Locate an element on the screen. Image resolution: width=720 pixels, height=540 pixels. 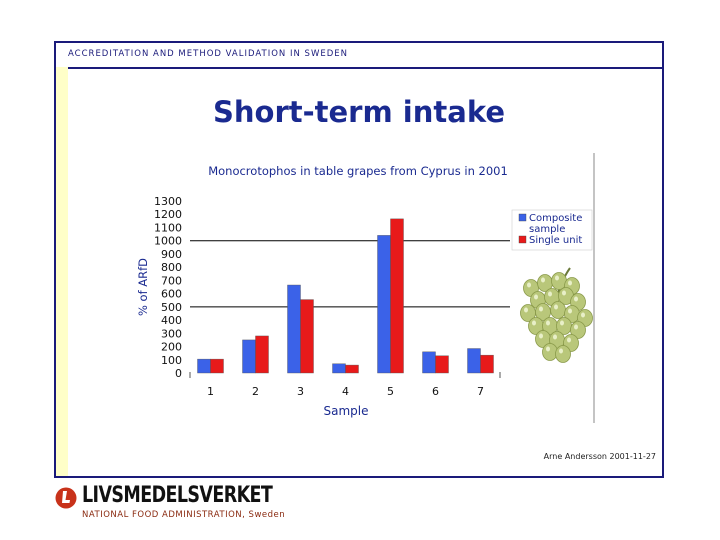
x-tick-label: 5 is located at coordinates (390, 391).